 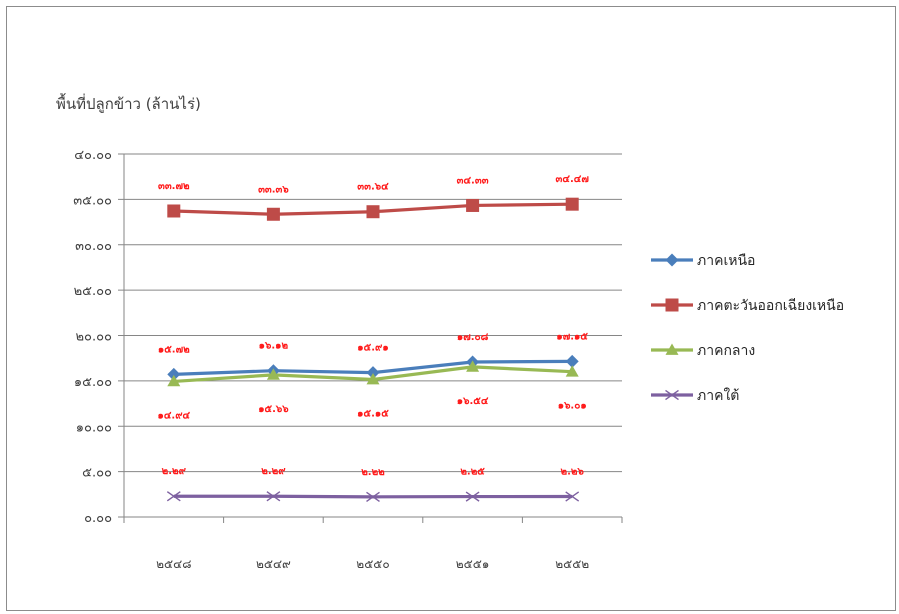 What do you see at coordinates (572, 564) in the screenshot?
I see `x-tick-label-4: ๒๕๕๒` at bounding box center [572, 564].